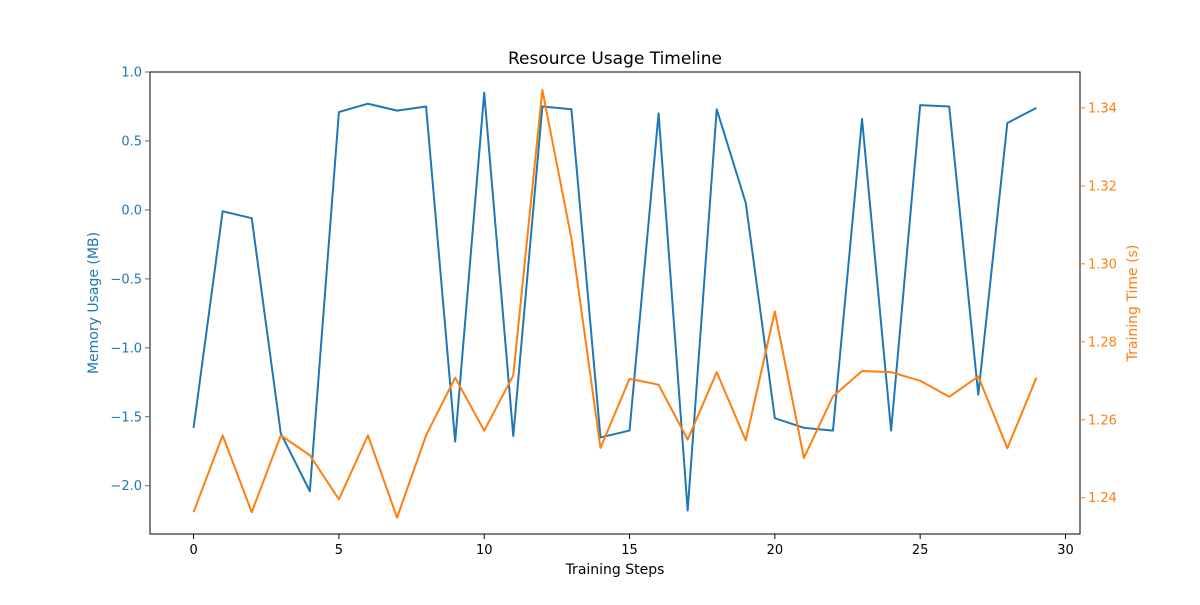 The height and width of the screenshot is (605, 1200). What do you see at coordinates (1065, 550) in the screenshot?
I see `x-tick-label: 30` at bounding box center [1065, 550].